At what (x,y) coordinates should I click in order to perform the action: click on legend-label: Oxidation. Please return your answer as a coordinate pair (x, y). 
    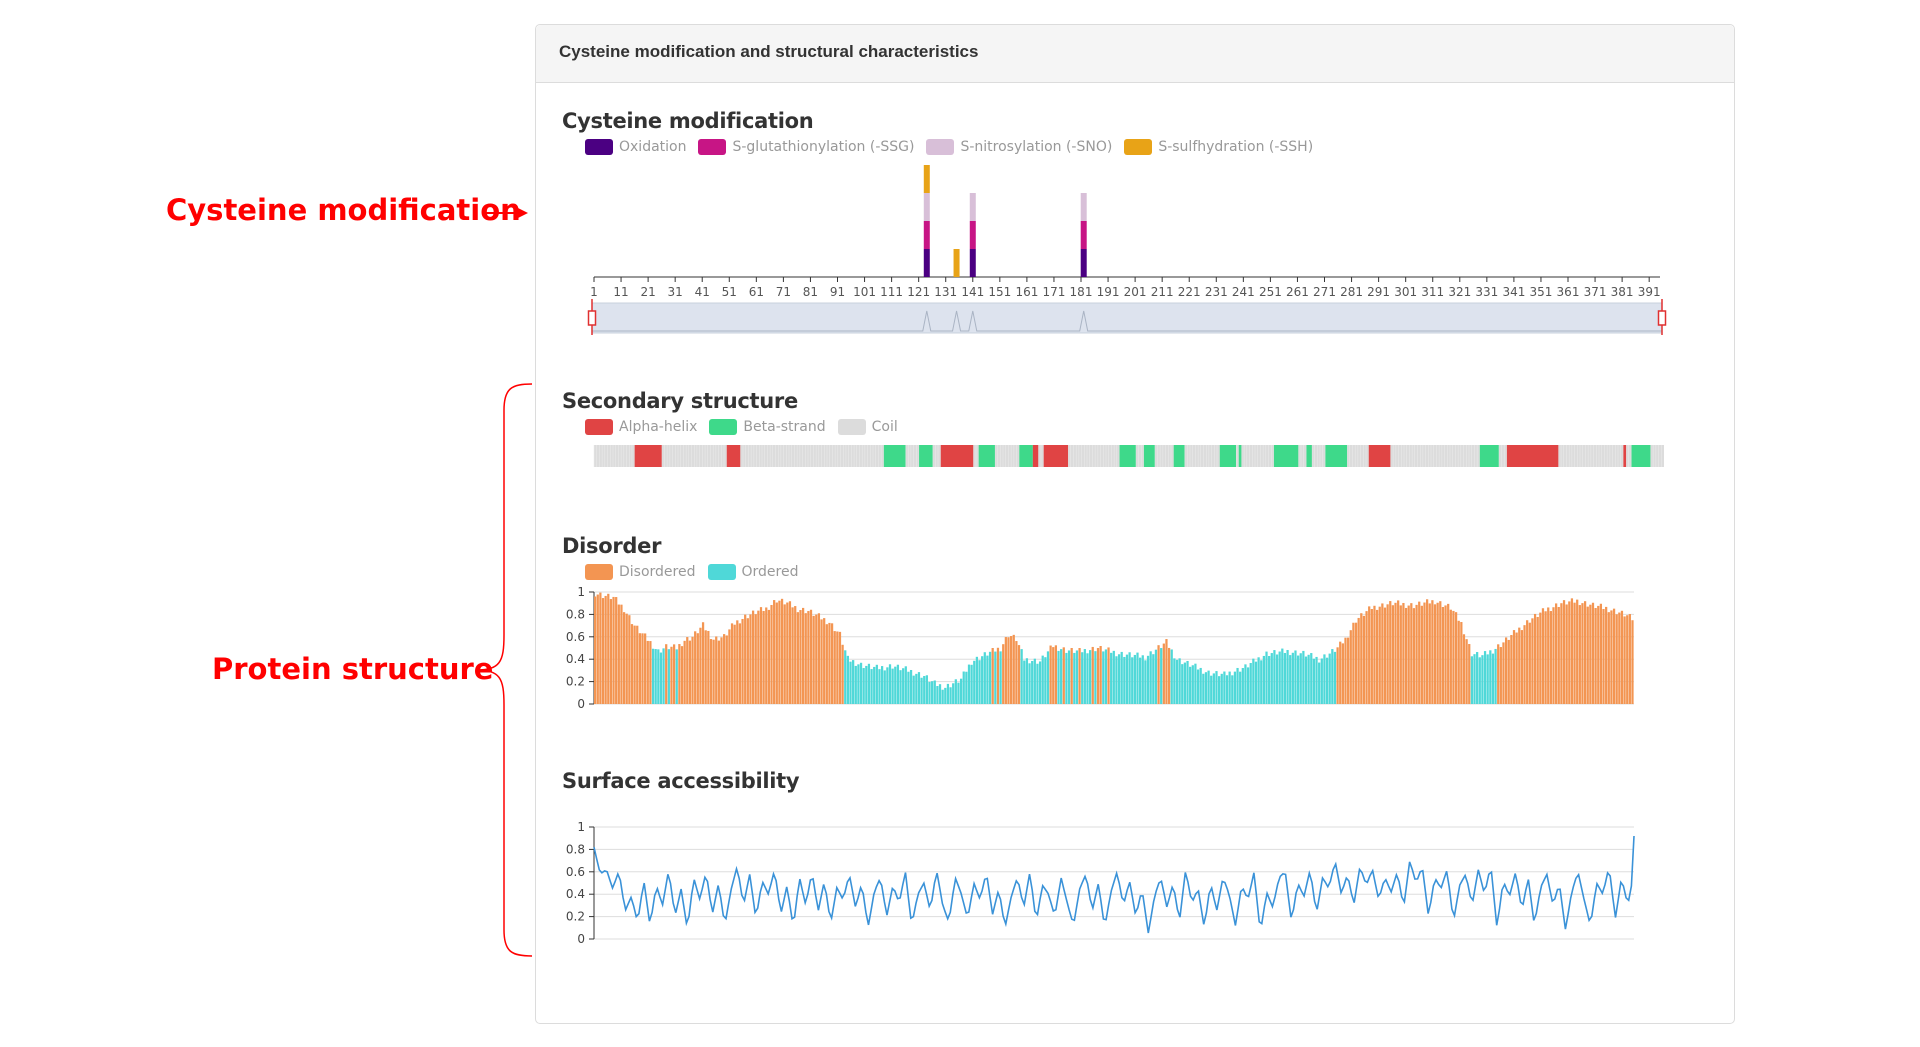
    Looking at the image, I should click on (653, 147).